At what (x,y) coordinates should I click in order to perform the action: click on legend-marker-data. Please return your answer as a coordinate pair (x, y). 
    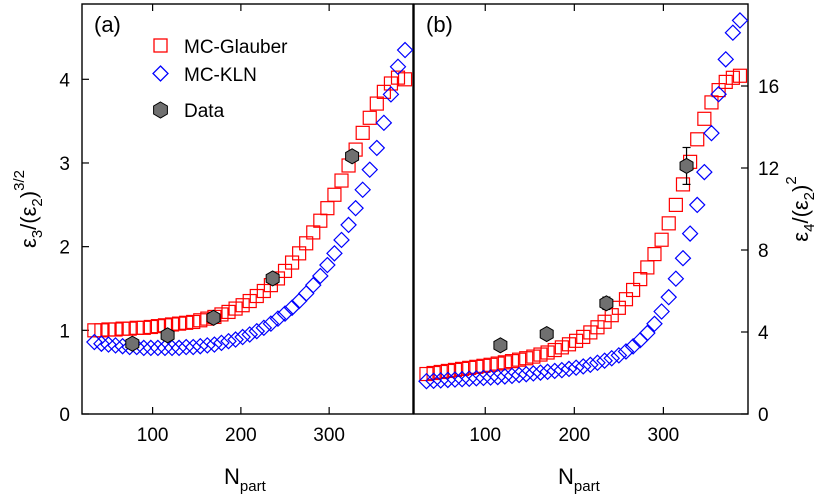
    Looking at the image, I should click on (160, 110).